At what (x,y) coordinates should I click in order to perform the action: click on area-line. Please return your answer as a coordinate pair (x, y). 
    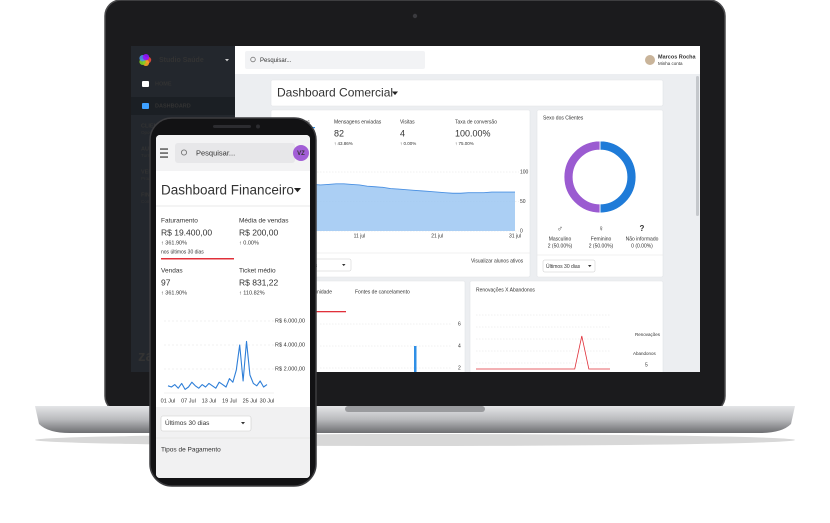
    Looking at the image, I should click on (409, 188).